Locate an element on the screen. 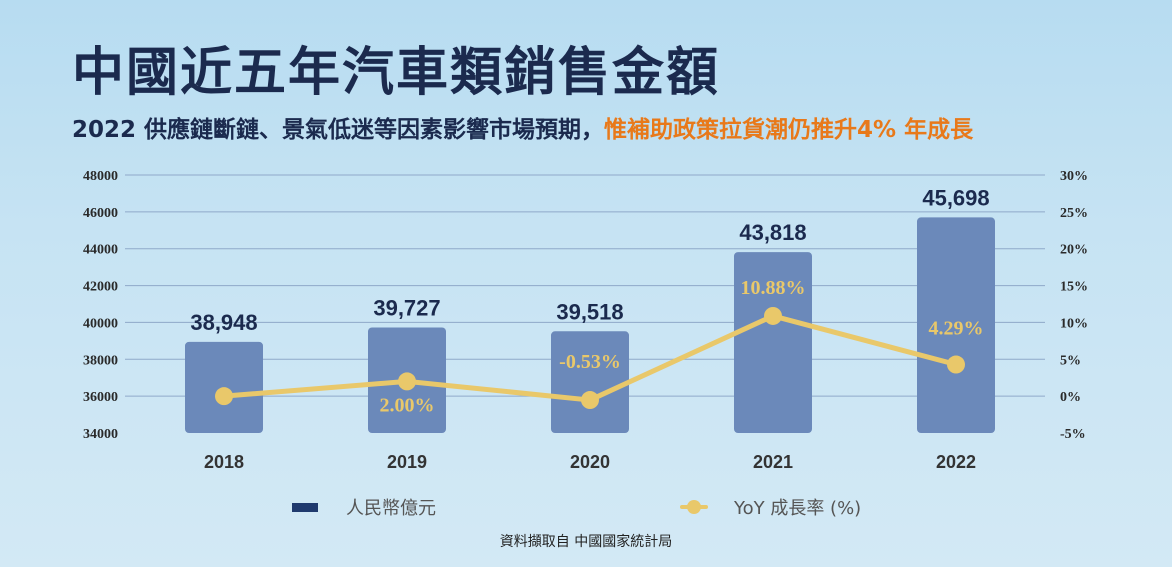 This screenshot has height=567, width=1172. left-tick-label: 42000 is located at coordinates (100, 287).